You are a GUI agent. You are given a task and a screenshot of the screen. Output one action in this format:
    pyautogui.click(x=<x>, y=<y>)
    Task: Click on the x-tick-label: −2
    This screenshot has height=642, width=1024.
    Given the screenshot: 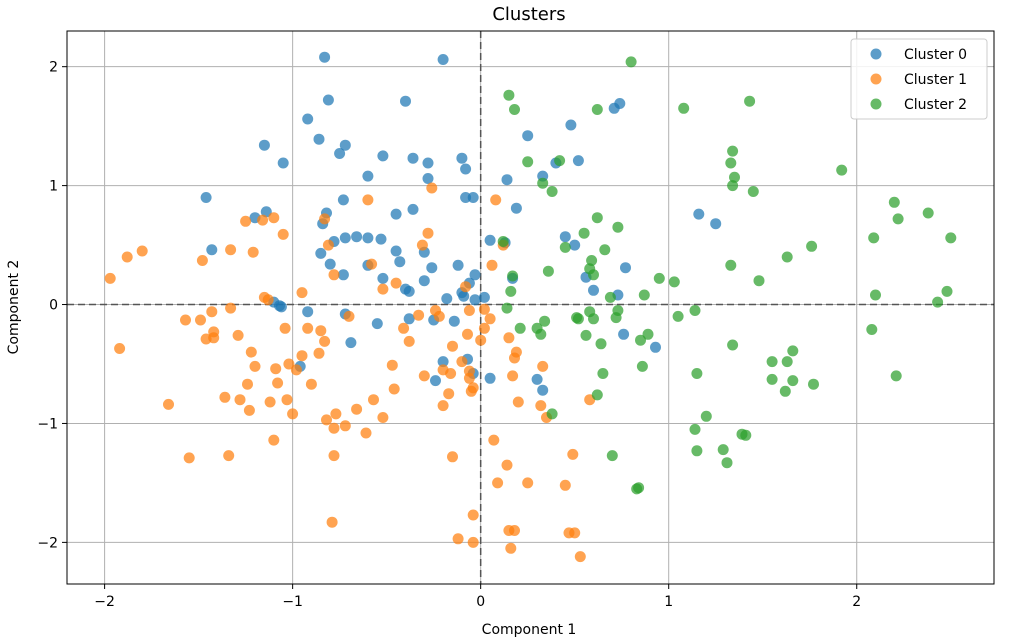 What is the action you would take?
    pyautogui.click(x=104, y=602)
    